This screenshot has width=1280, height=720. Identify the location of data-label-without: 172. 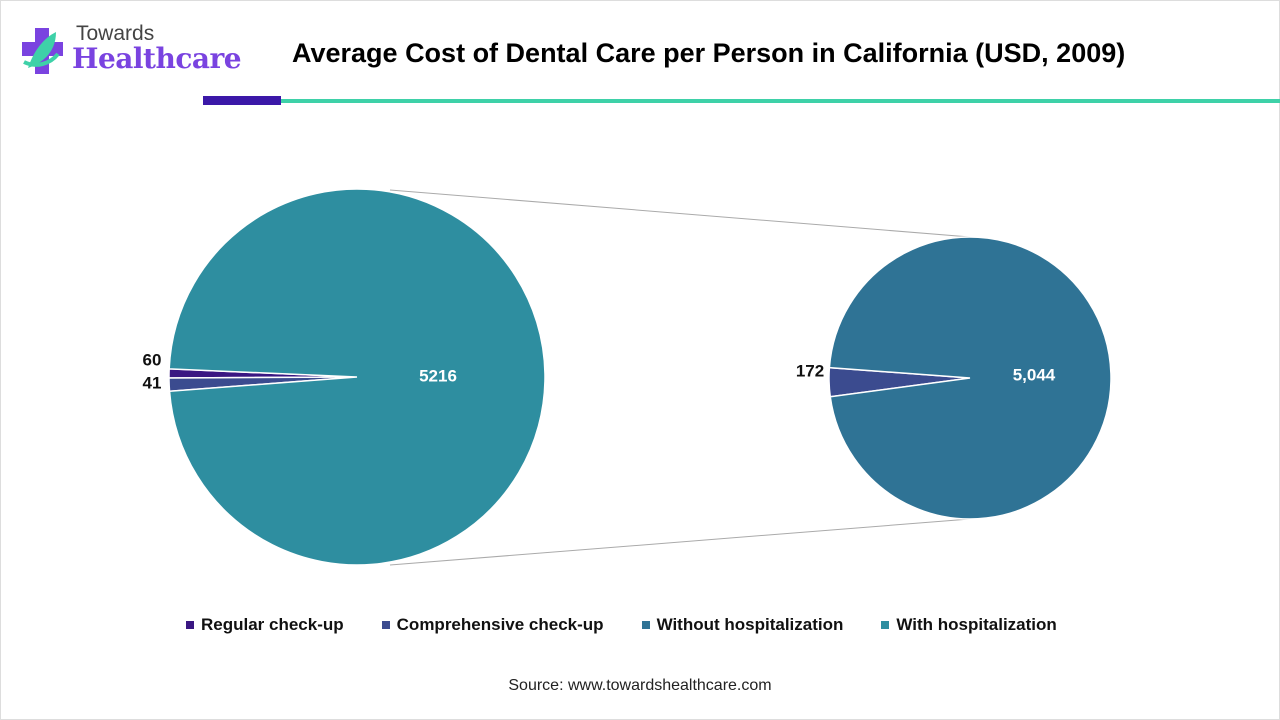
(810, 370).